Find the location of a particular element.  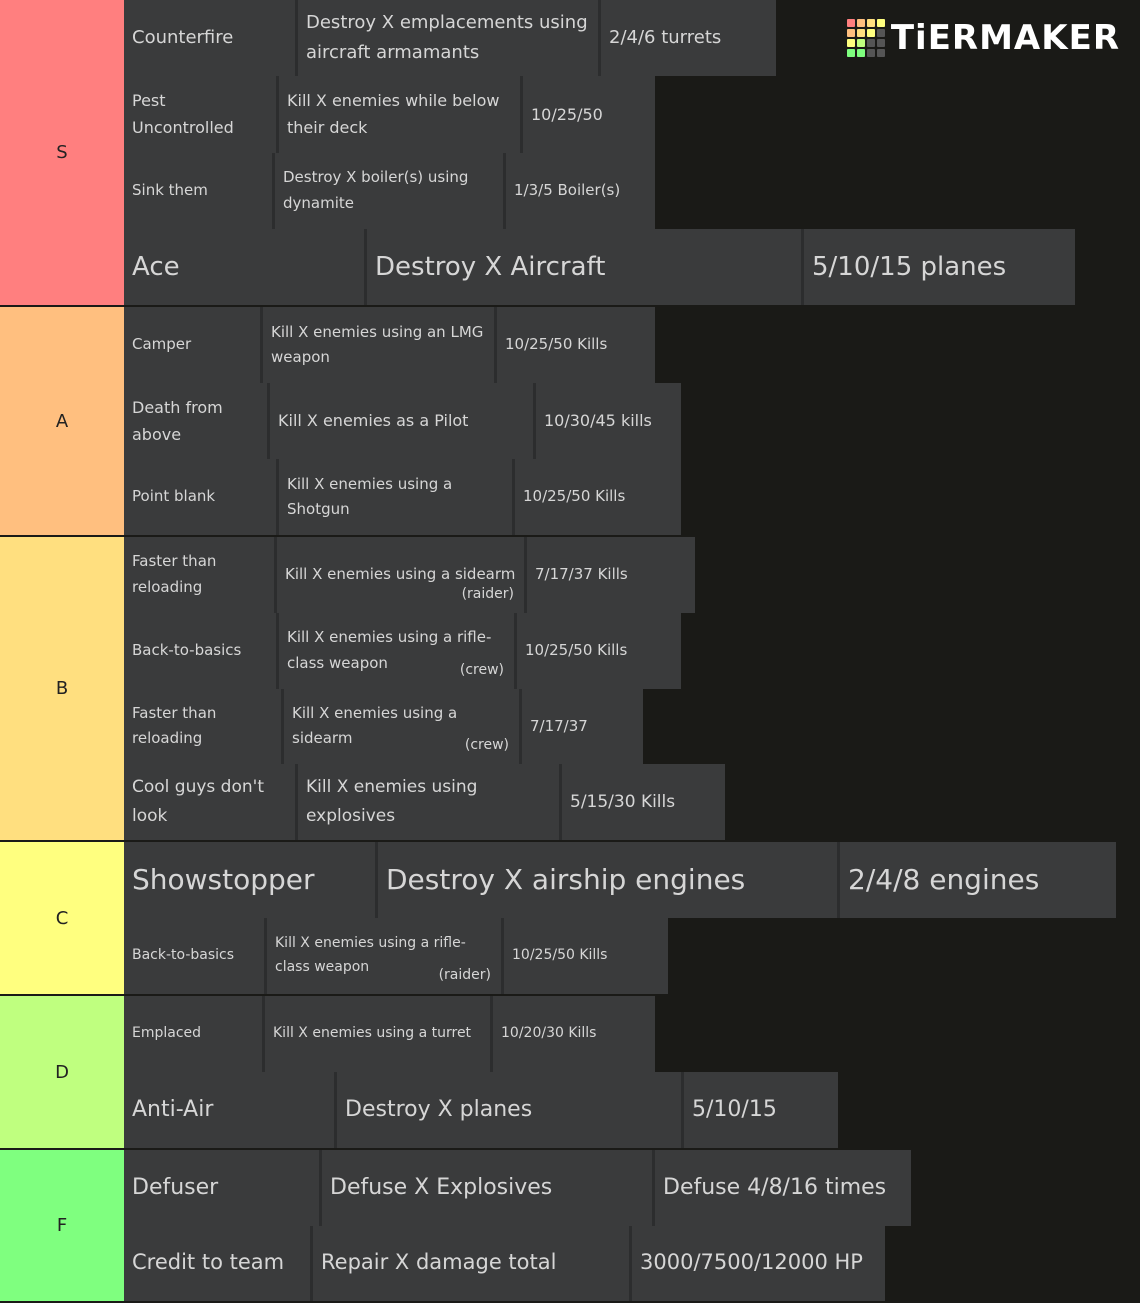

item-name: Emplaced is located at coordinates (194, 1034).